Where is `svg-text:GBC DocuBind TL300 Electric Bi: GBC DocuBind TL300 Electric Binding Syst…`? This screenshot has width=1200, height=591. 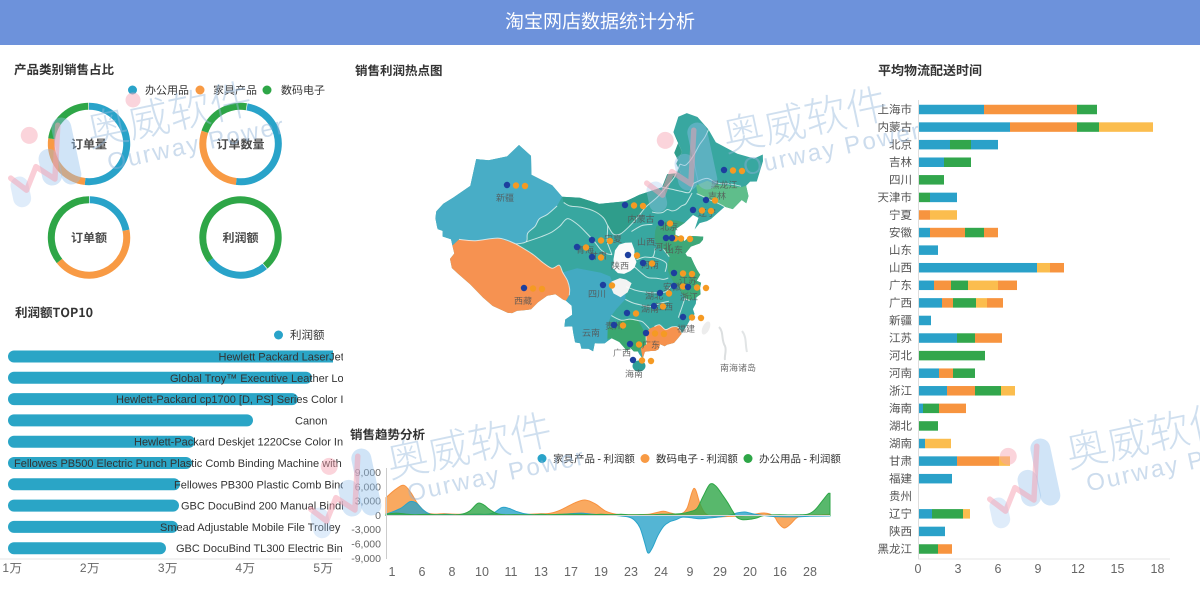
svg-text:GBC DocuBind TL300 Electric Bi: GBC DocuBind TL300 Electric Binding Syst… is located at coordinates (289, 549).